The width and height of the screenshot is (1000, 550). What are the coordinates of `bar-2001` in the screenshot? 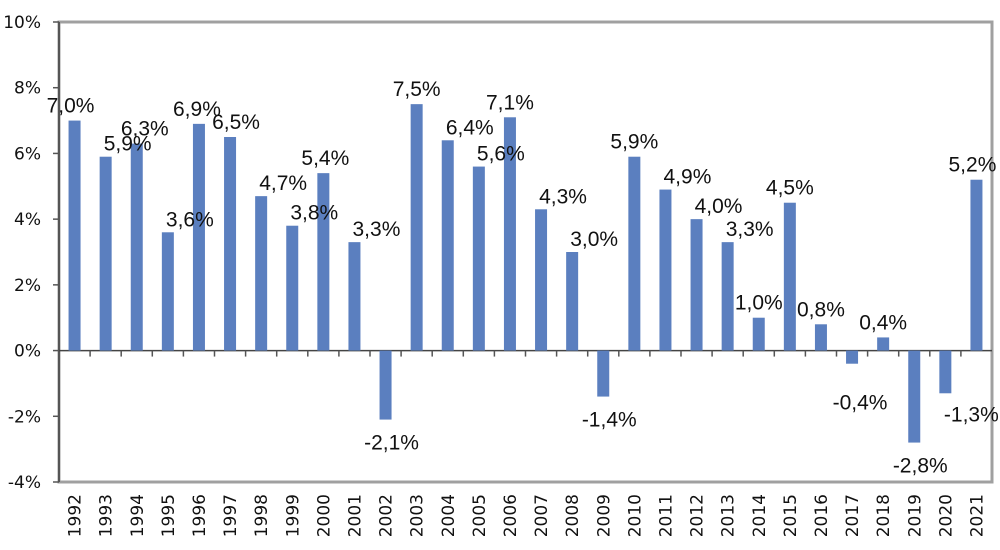 It's located at (354, 296).